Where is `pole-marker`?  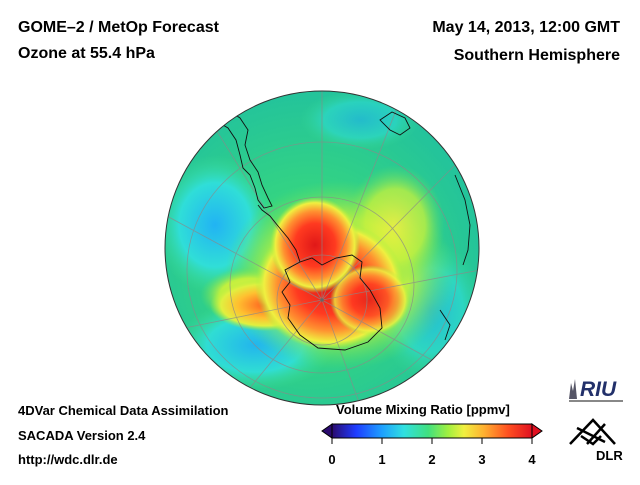
pole-marker is located at coordinates (322, 300).